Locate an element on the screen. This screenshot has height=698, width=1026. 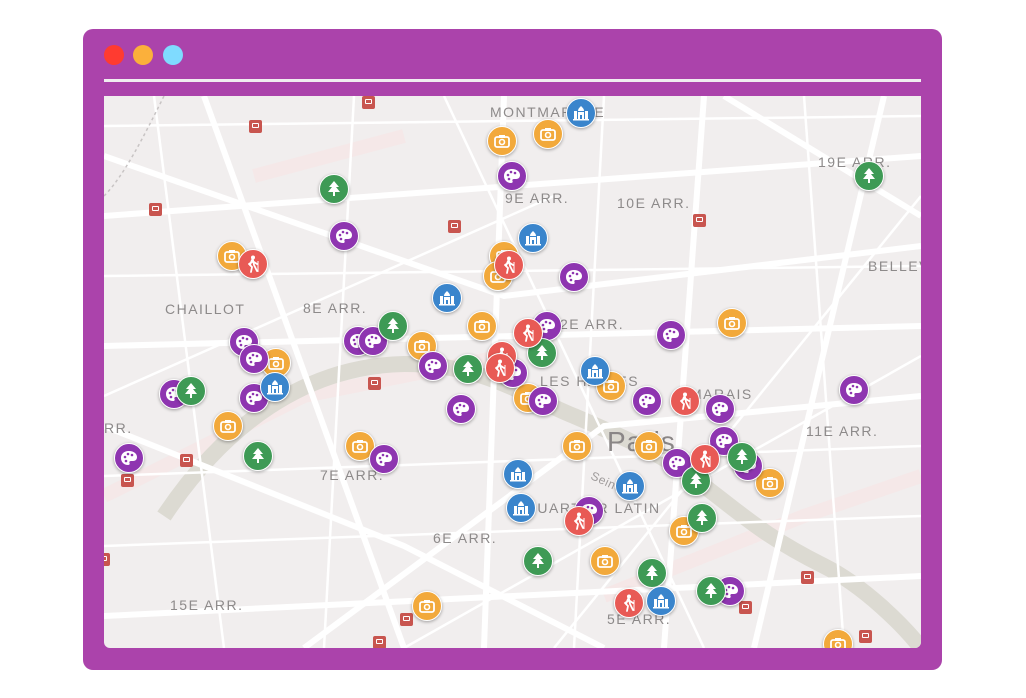
map-label: 6E ARR. is located at coordinates (465, 538).